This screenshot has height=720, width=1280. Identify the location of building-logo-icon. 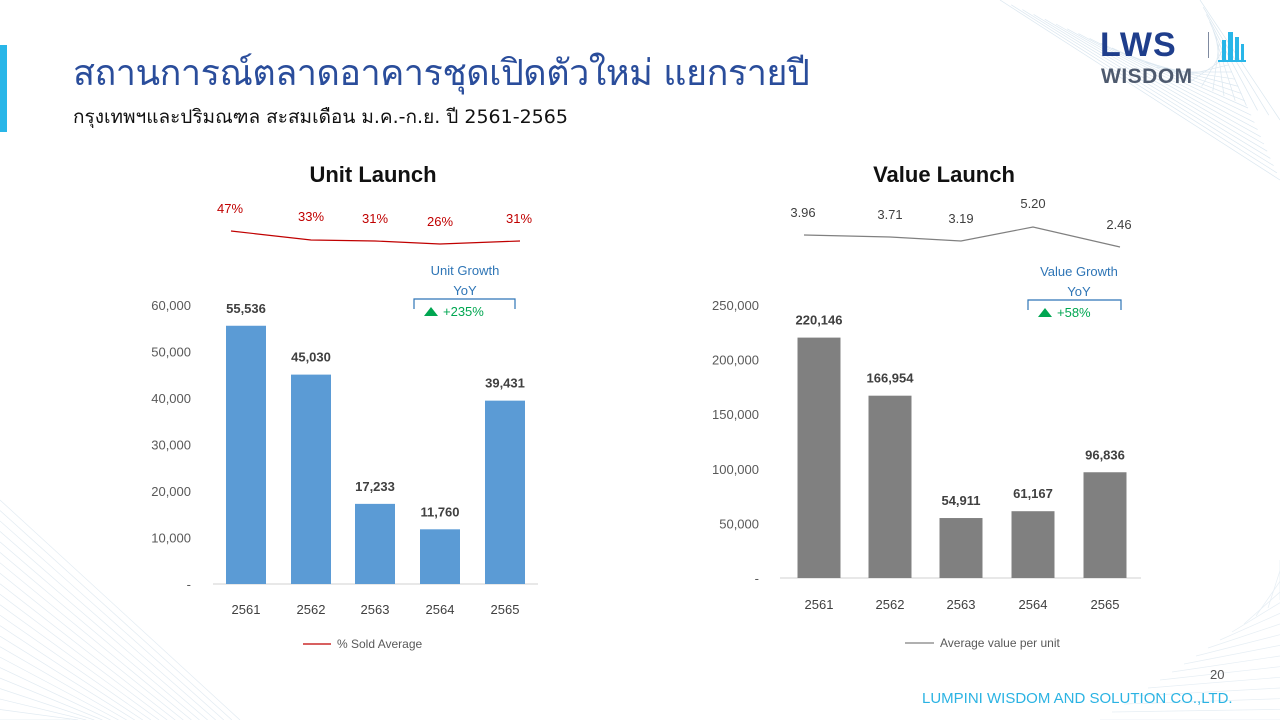
(1232, 47).